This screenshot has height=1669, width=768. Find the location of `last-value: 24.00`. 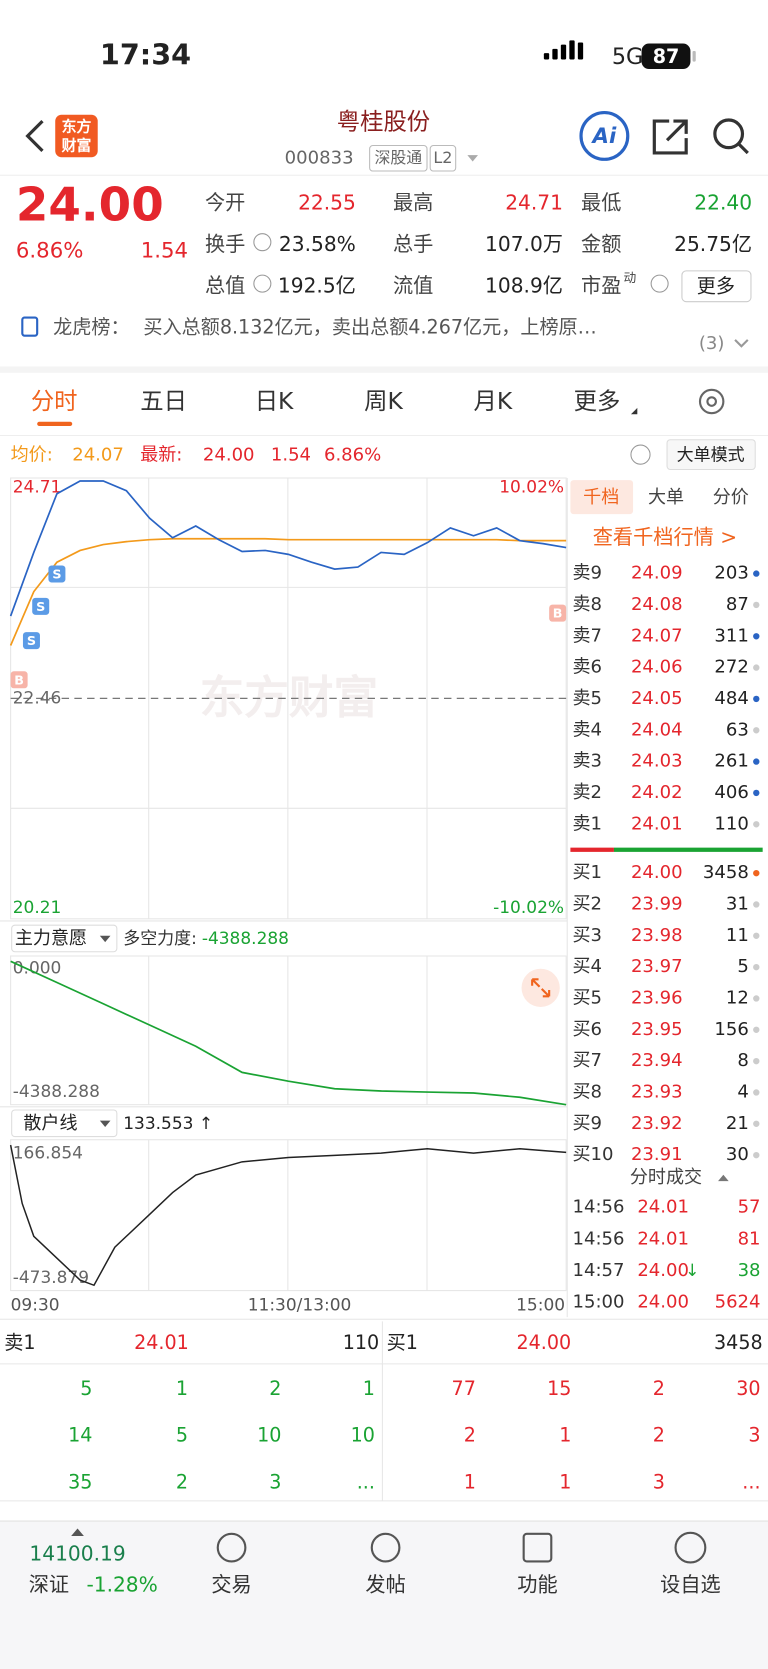

last-value: 24.00 is located at coordinates (229, 455).